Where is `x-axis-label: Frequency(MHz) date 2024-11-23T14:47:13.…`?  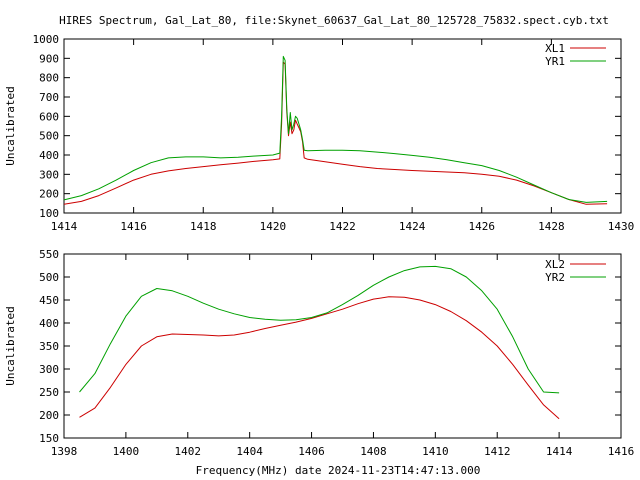
x-axis-label: Frequency(MHz) date 2024-11-23T14:47:13.… is located at coordinates (338, 470).